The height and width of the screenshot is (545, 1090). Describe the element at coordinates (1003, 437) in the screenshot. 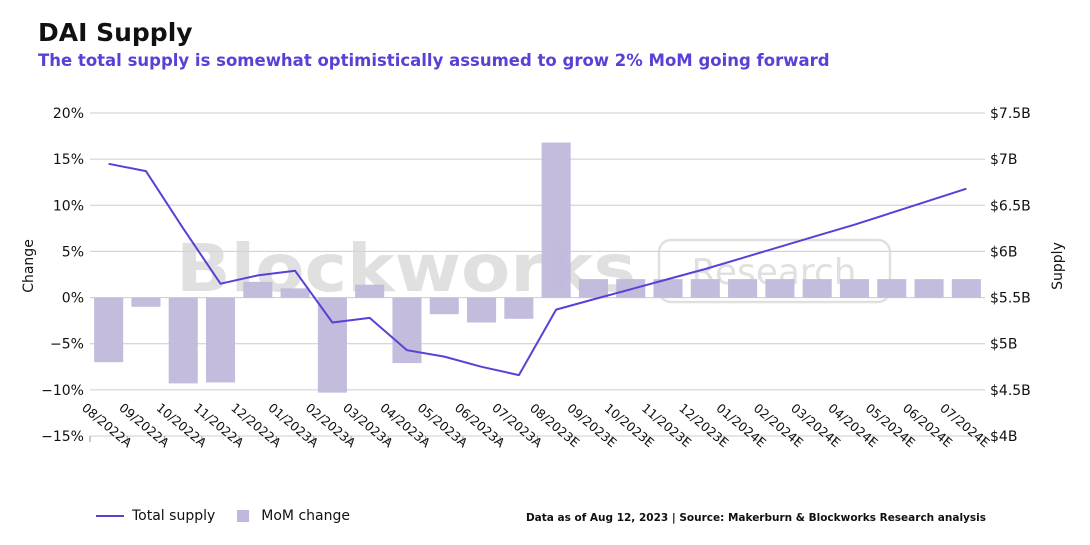

I see `y-right-tick-label: $4B` at that location.